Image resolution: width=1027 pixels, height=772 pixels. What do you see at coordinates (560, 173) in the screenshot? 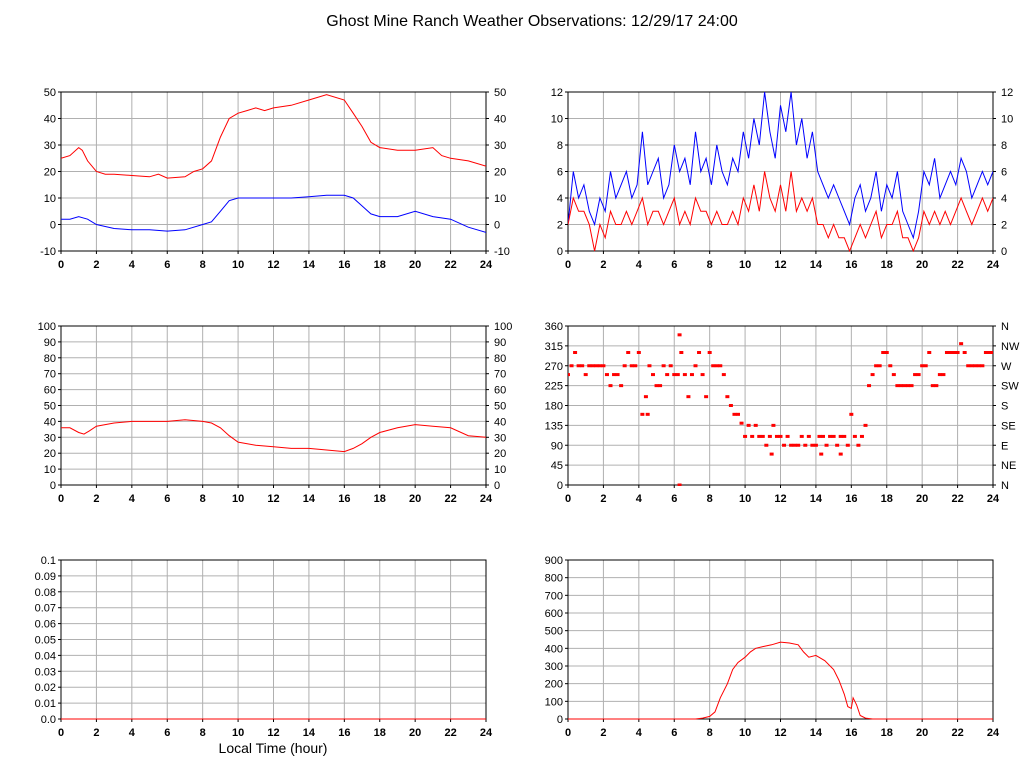
I see `y-tick-label: 6` at bounding box center [560, 173].